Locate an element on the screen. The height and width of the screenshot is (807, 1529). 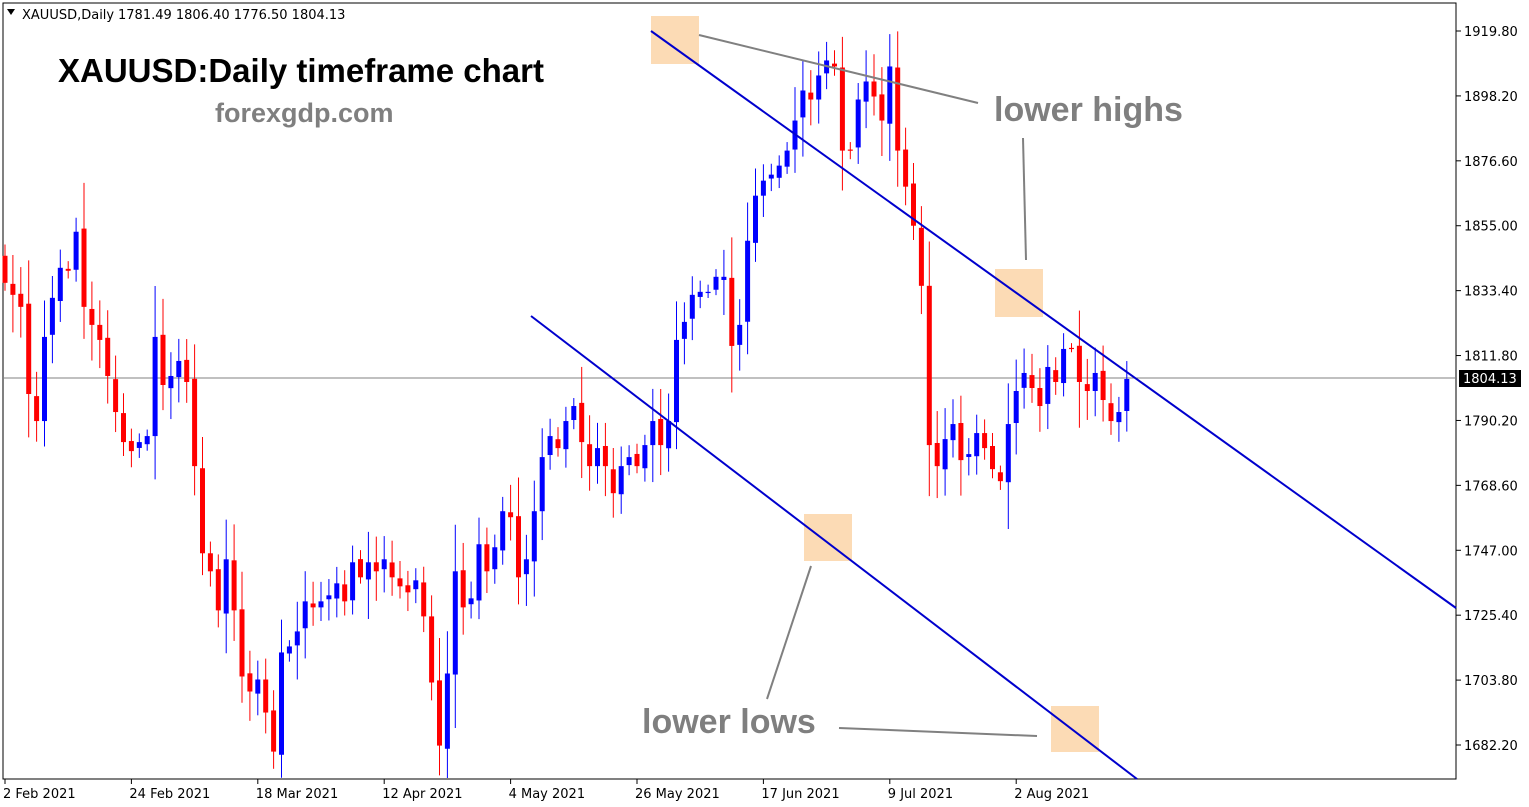
x-tick-label: 2 Aug 2021 is located at coordinates (1051, 794).